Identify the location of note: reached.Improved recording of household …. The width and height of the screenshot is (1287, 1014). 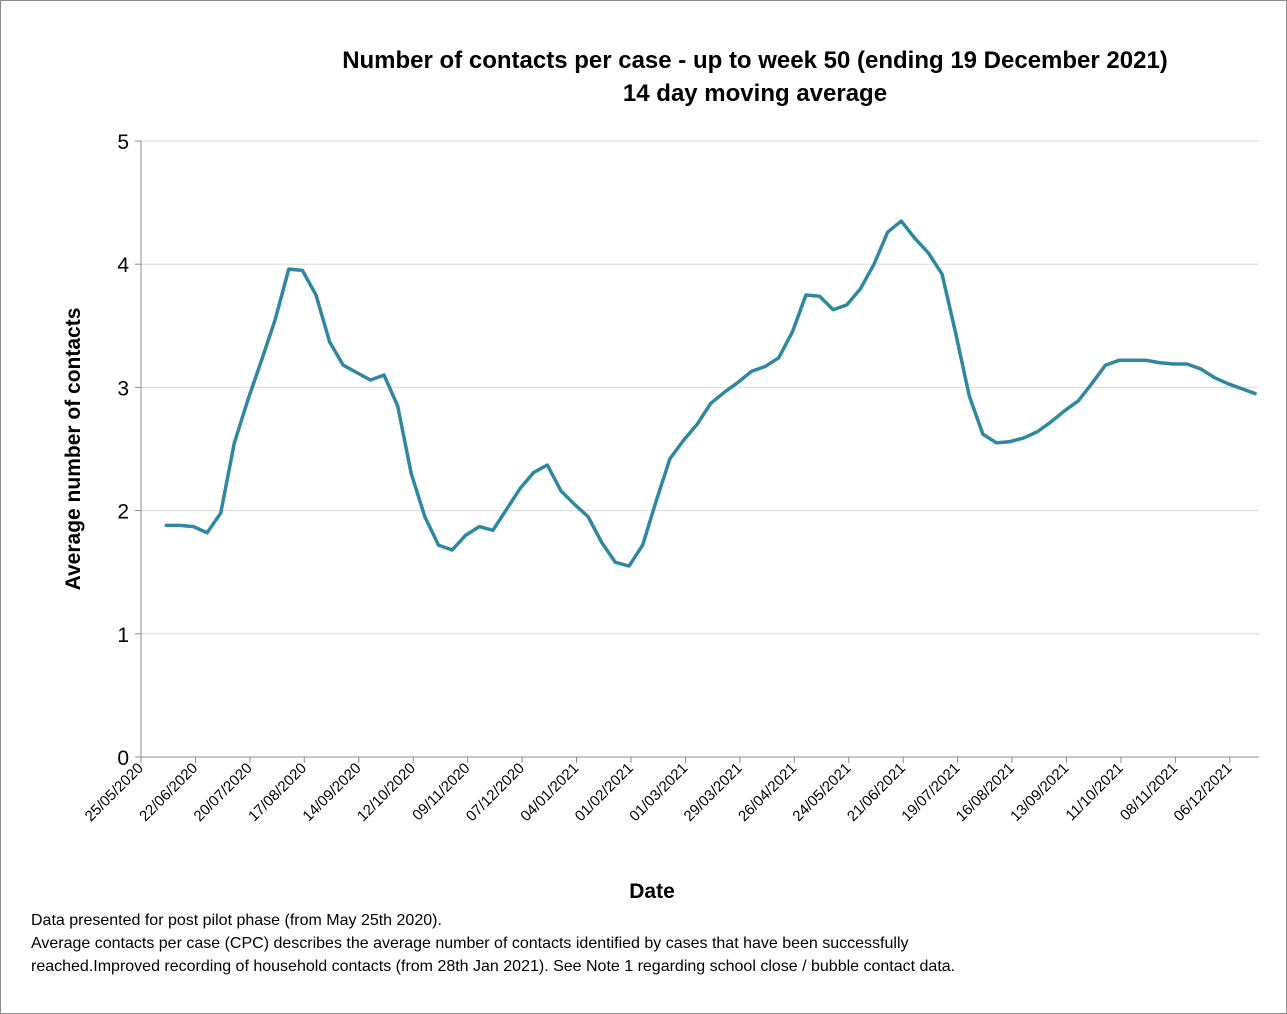
(493, 966).